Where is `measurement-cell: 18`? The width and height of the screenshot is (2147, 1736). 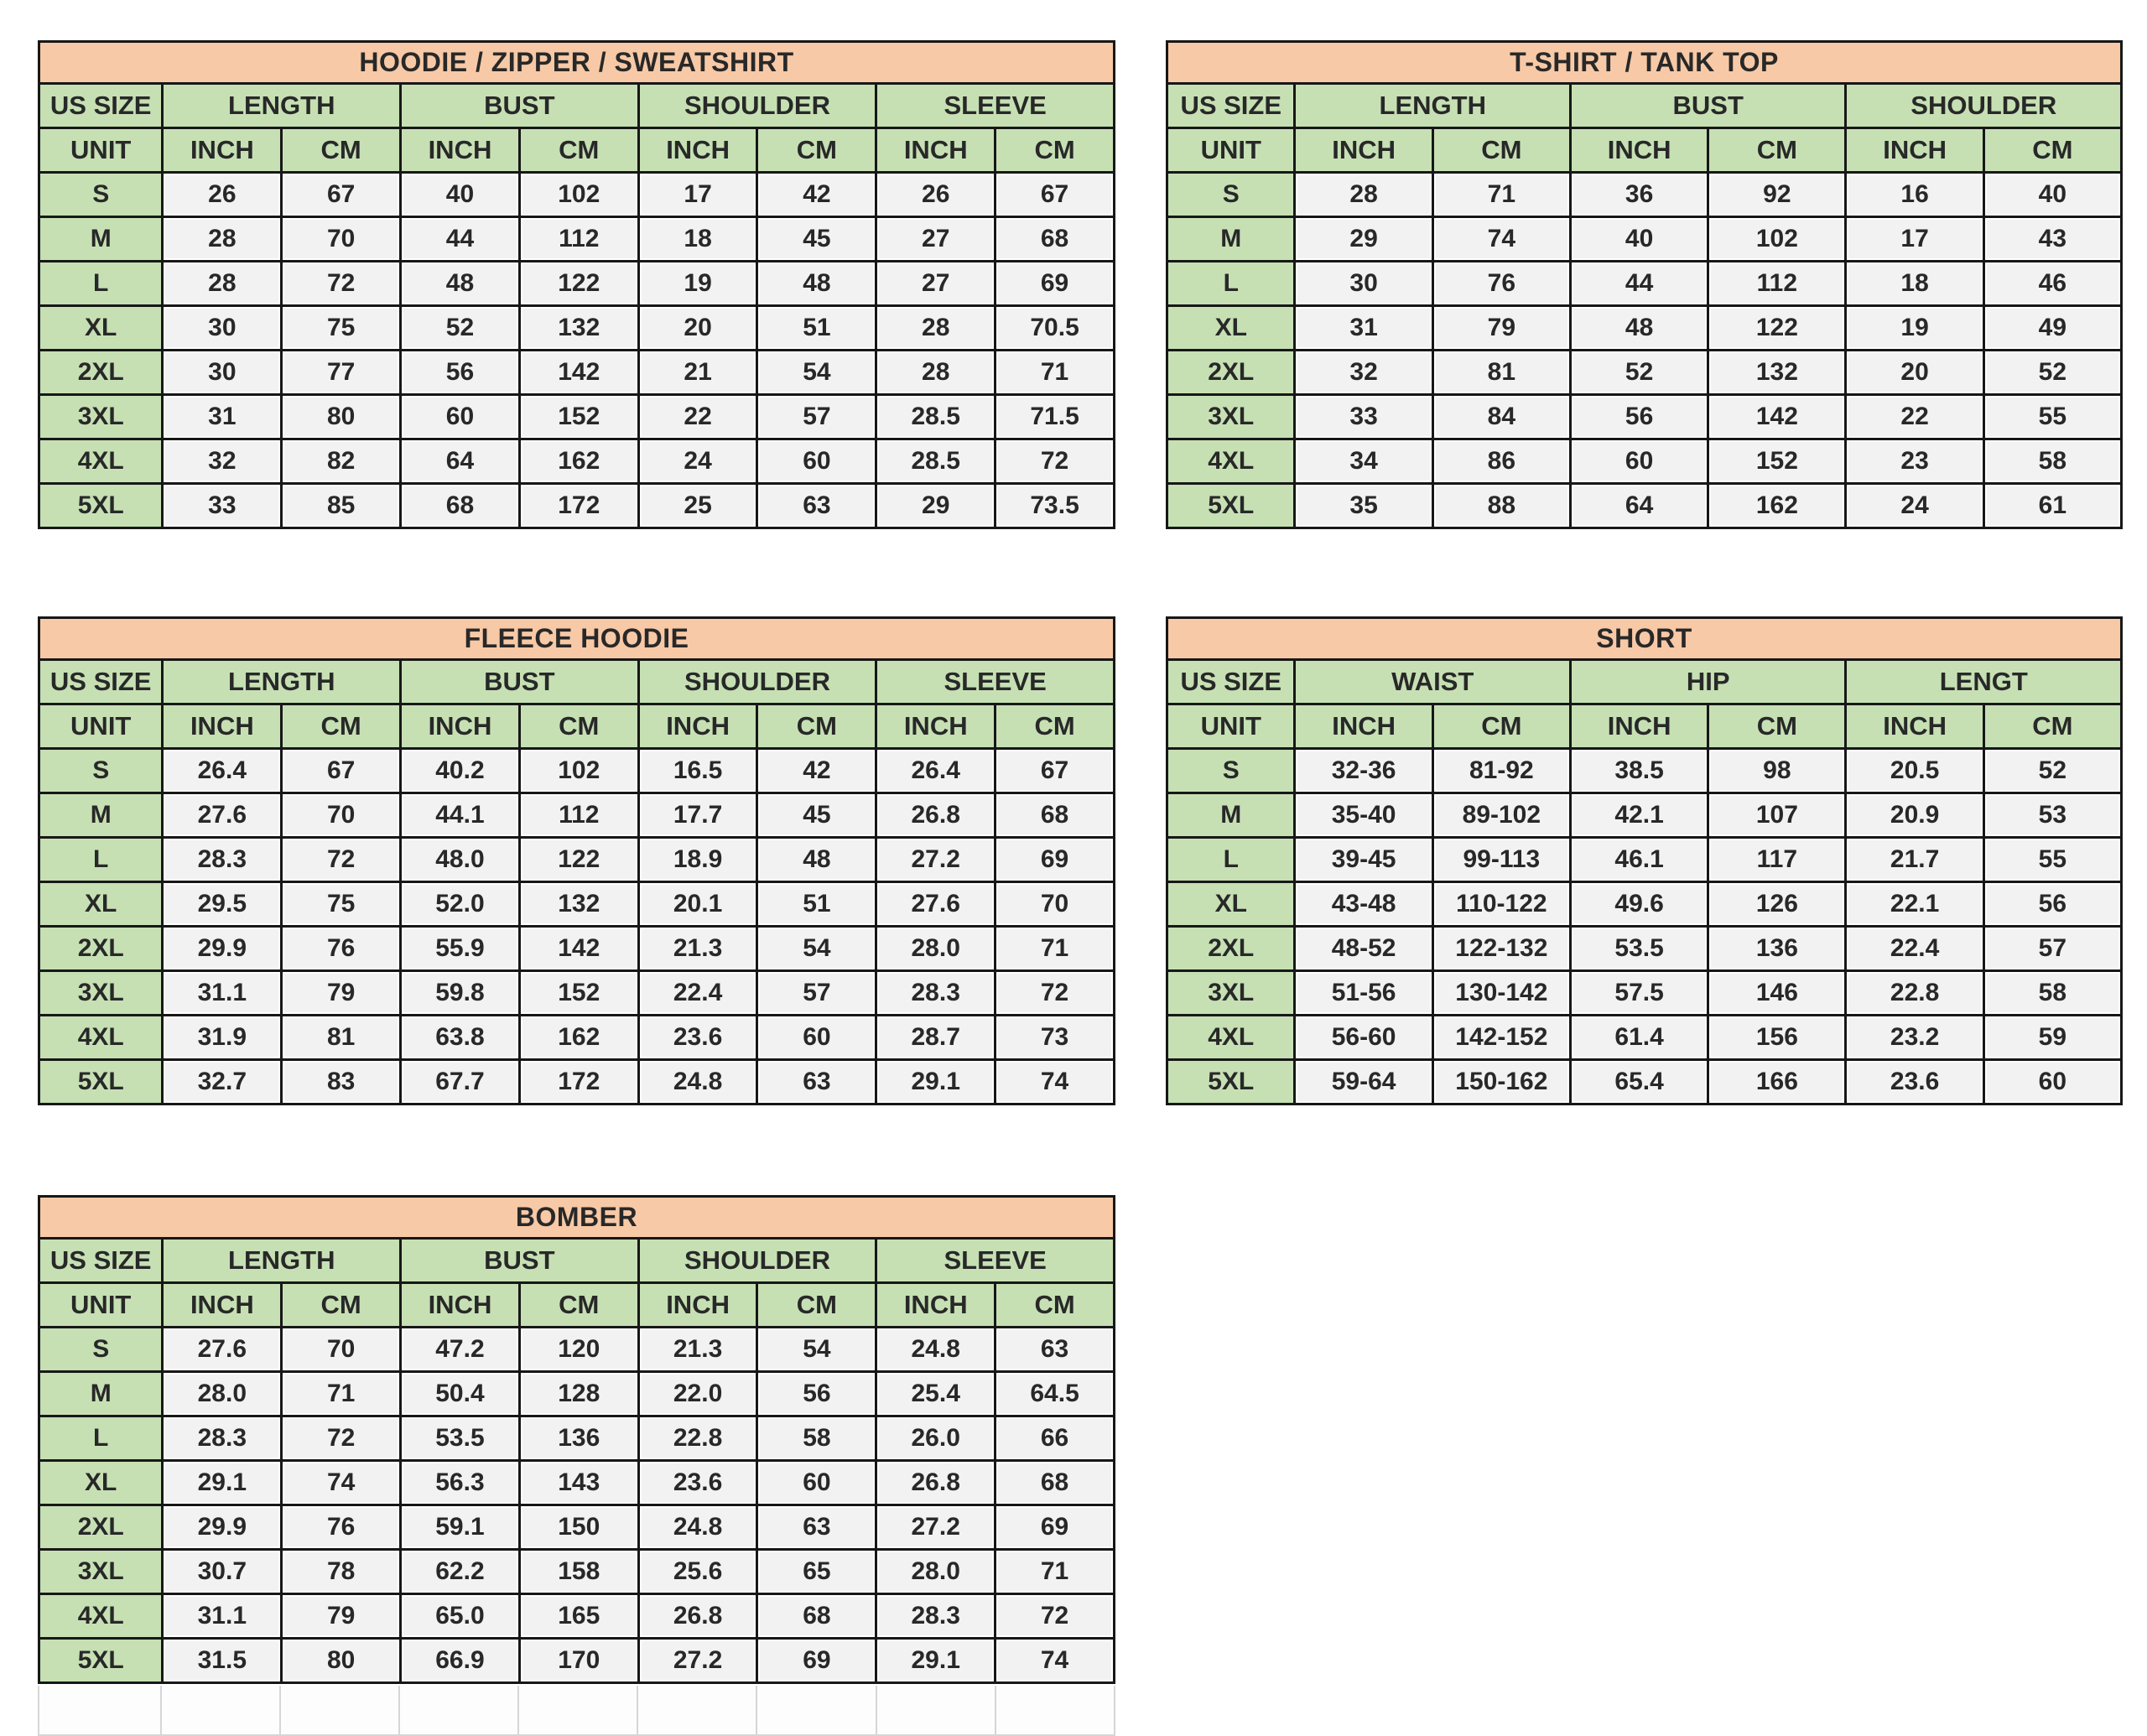
measurement-cell: 18 is located at coordinates (1914, 283).